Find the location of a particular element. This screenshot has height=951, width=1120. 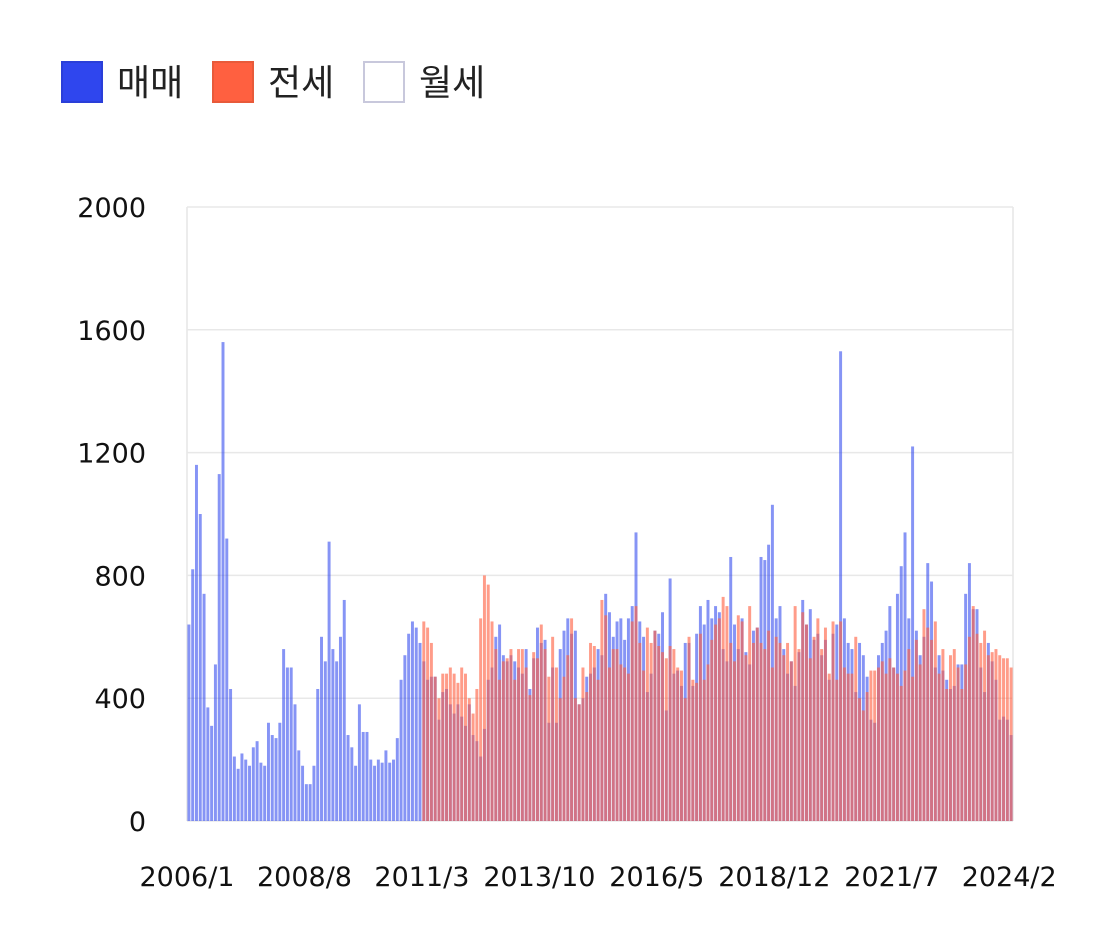

x-tick-label: 2024/2 is located at coordinates (1009, 877).